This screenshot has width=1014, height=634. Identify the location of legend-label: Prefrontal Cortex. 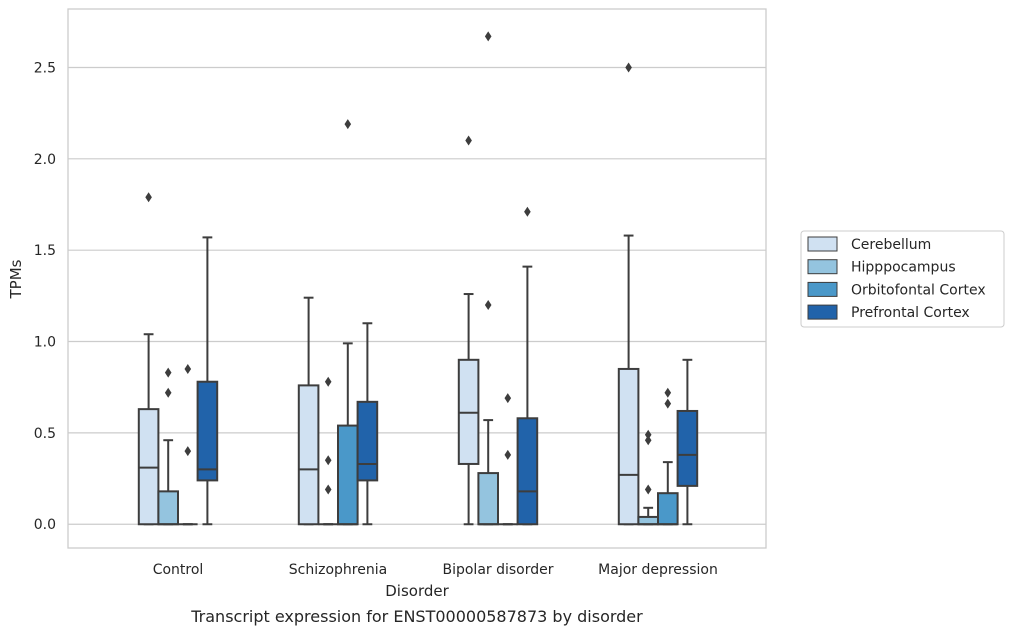
(910, 313).